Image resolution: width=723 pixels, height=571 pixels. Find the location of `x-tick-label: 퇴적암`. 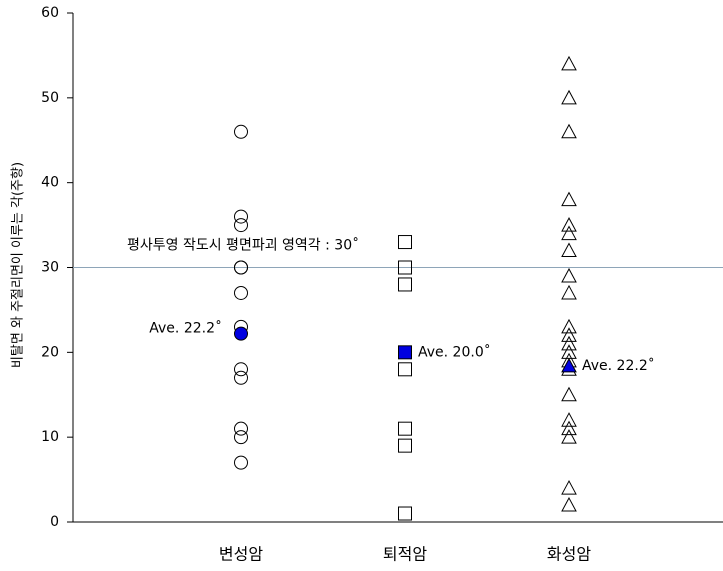

x-tick-label: 퇴적암 is located at coordinates (405, 554).